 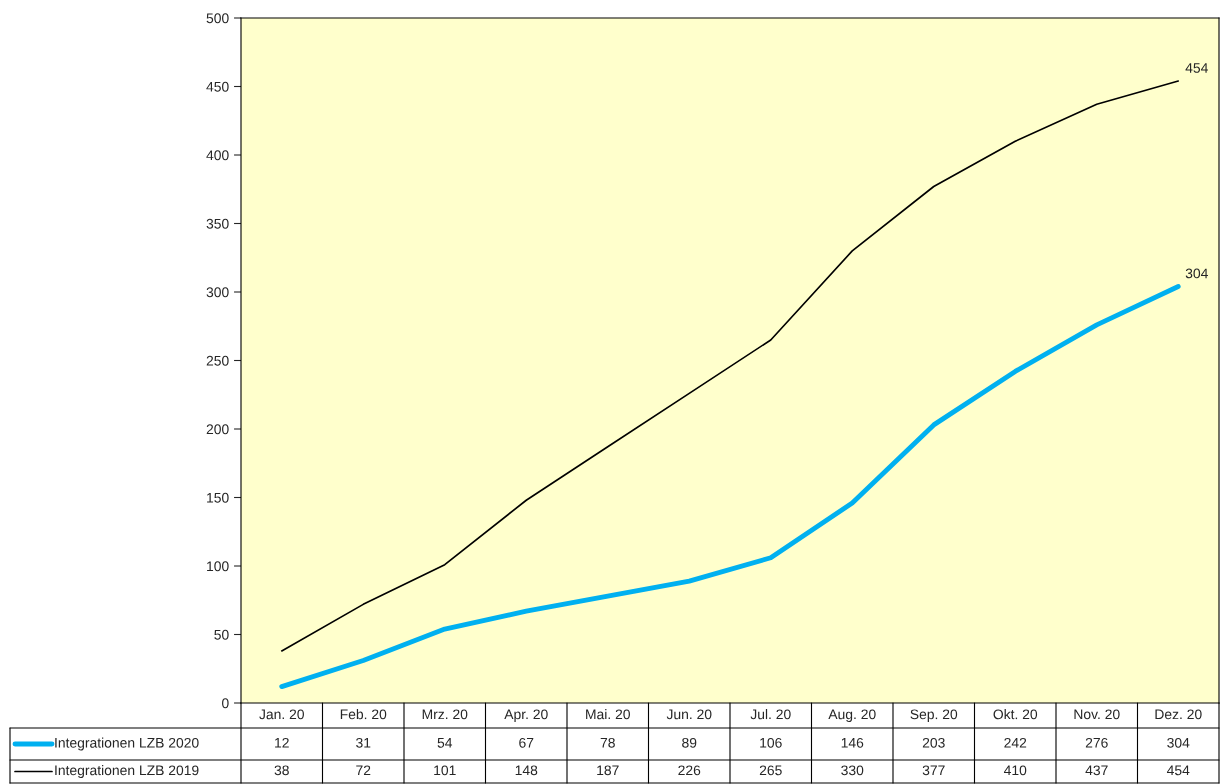 I want to click on annotation: 454, so click(x=1196, y=68).